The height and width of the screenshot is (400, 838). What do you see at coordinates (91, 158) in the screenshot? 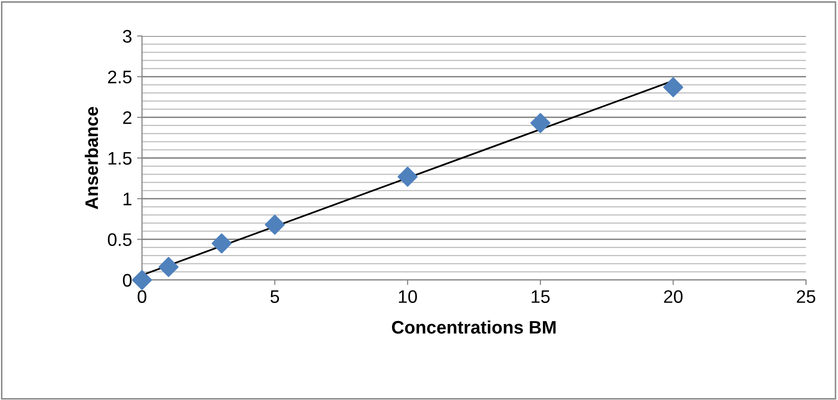
I see `y-axis-title: Anserbance` at bounding box center [91, 158].